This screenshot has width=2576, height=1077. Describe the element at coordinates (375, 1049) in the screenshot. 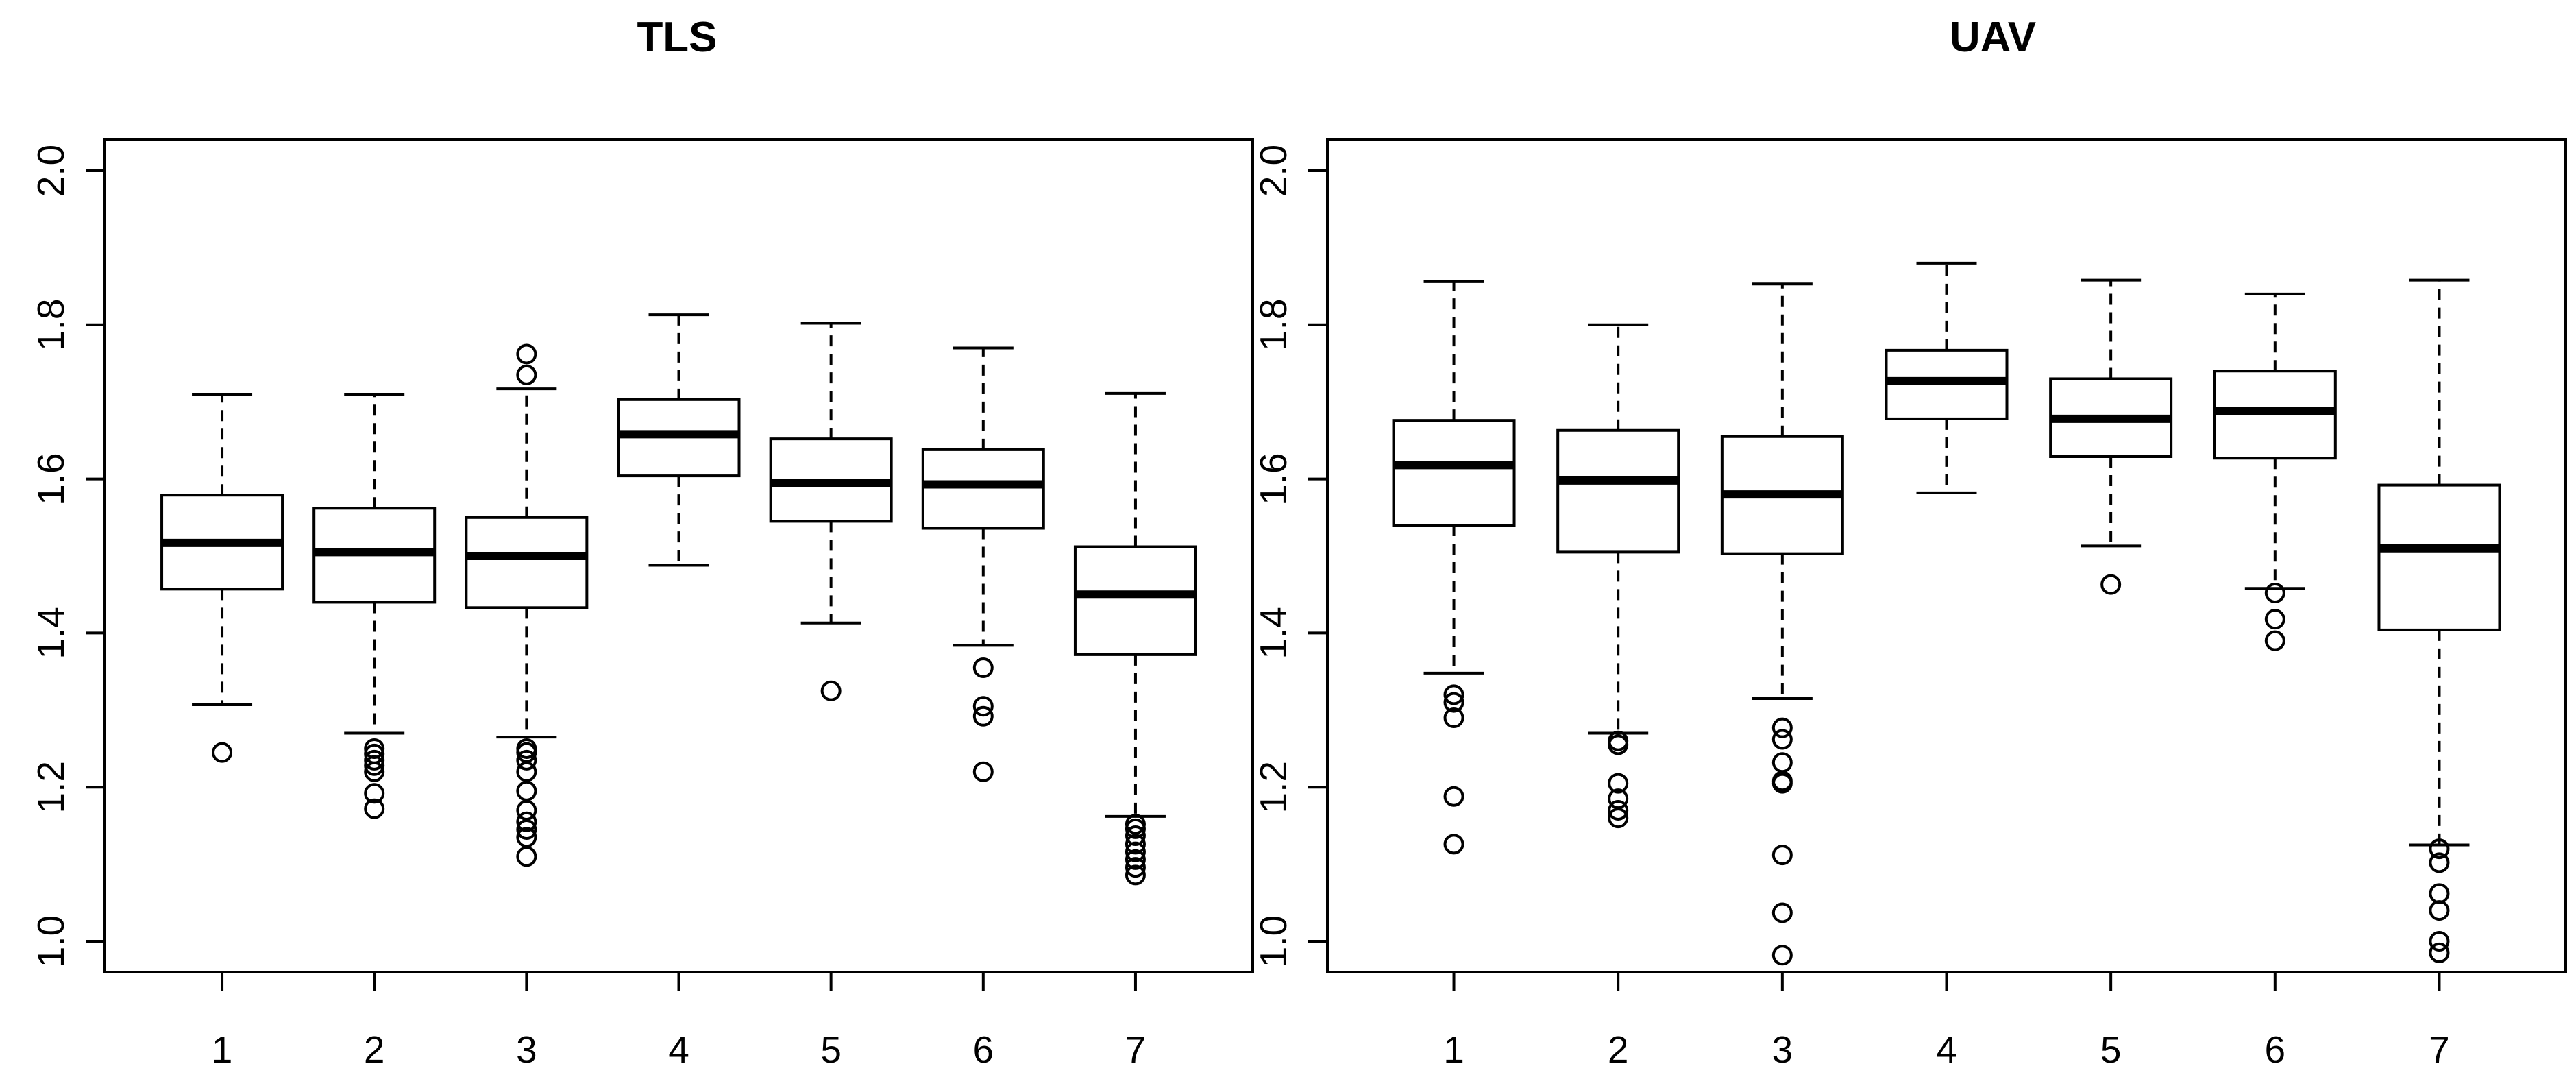

I see `x-tick-label: 2` at that location.